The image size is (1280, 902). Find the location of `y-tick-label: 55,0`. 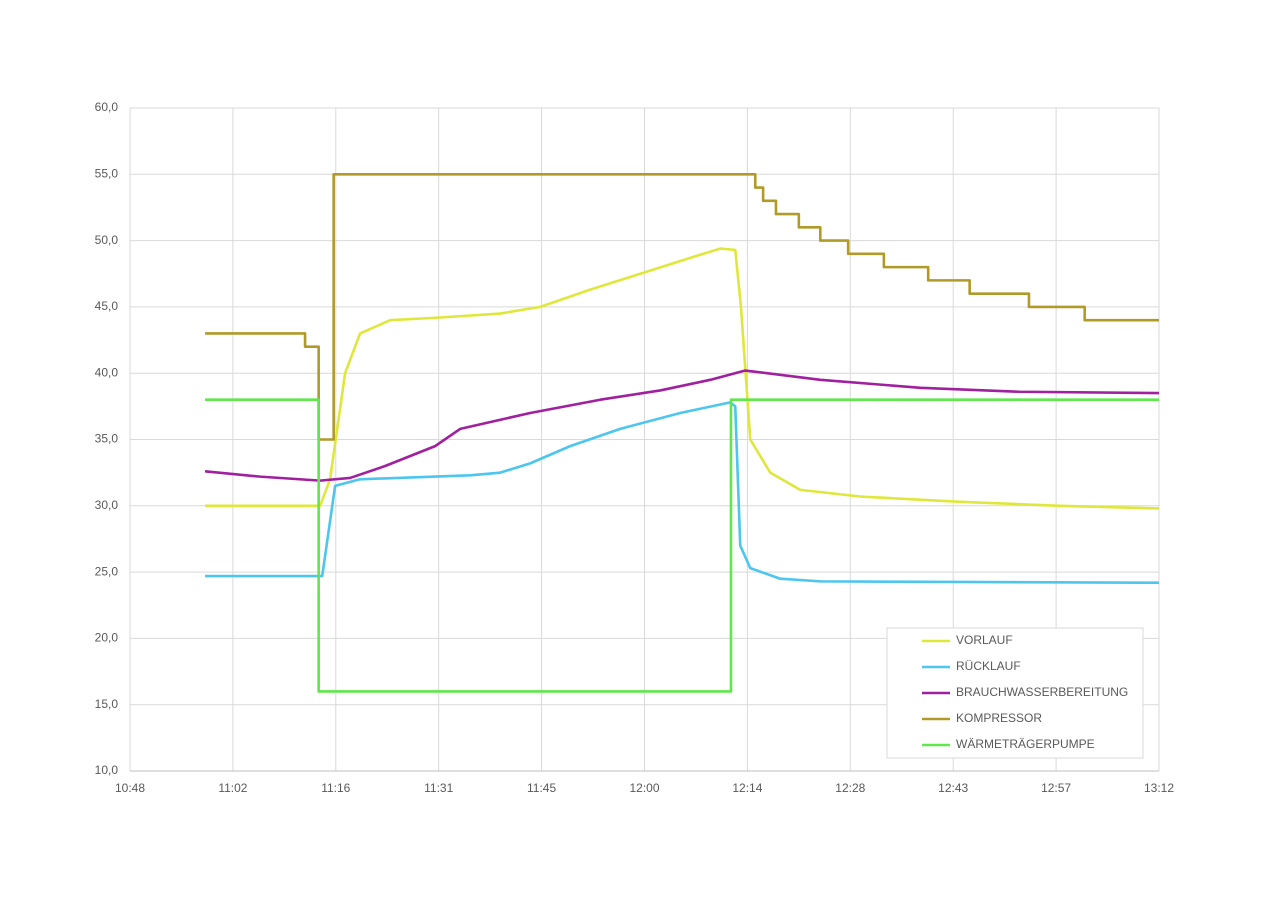

y-tick-label: 55,0 is located at coordinates (107, 173).